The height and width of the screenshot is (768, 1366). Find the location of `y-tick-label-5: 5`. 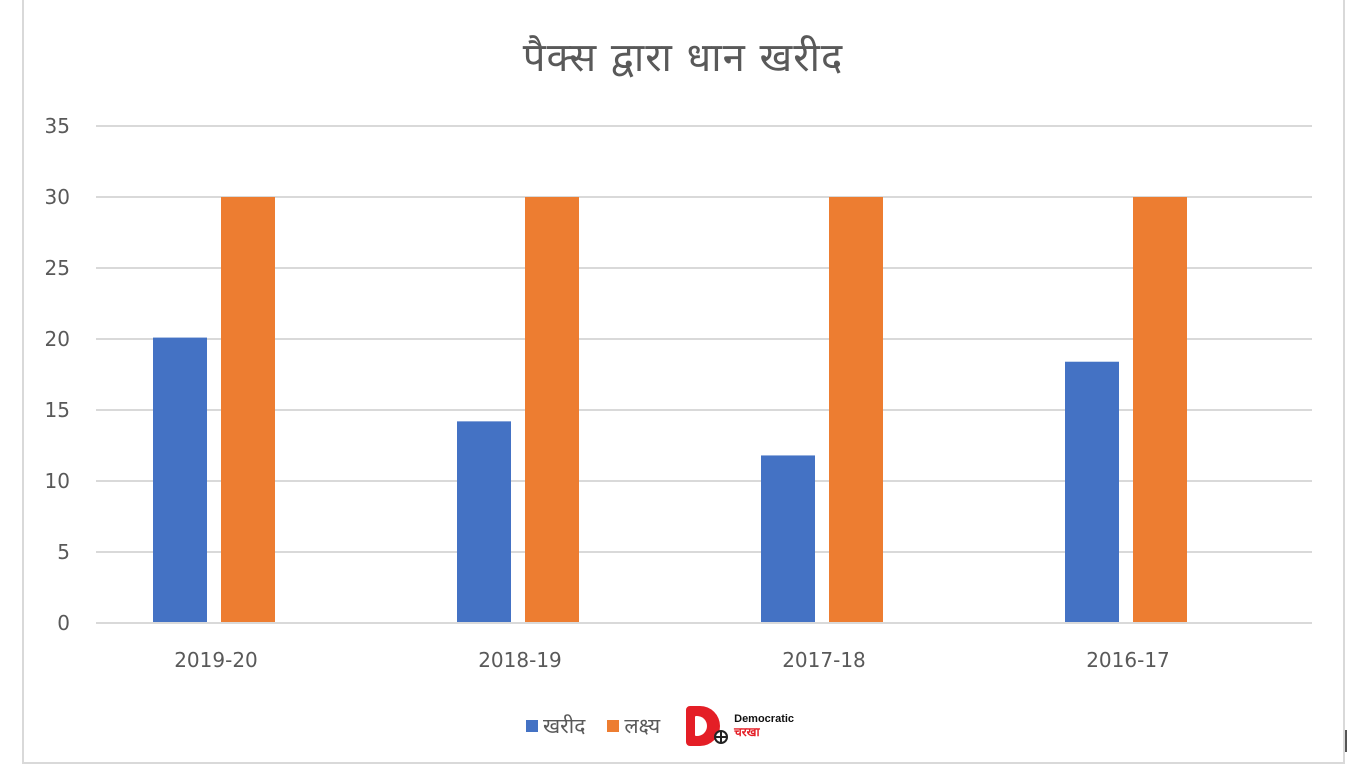

y-tick-label-5: 5 is located at coordinates (63, 552).